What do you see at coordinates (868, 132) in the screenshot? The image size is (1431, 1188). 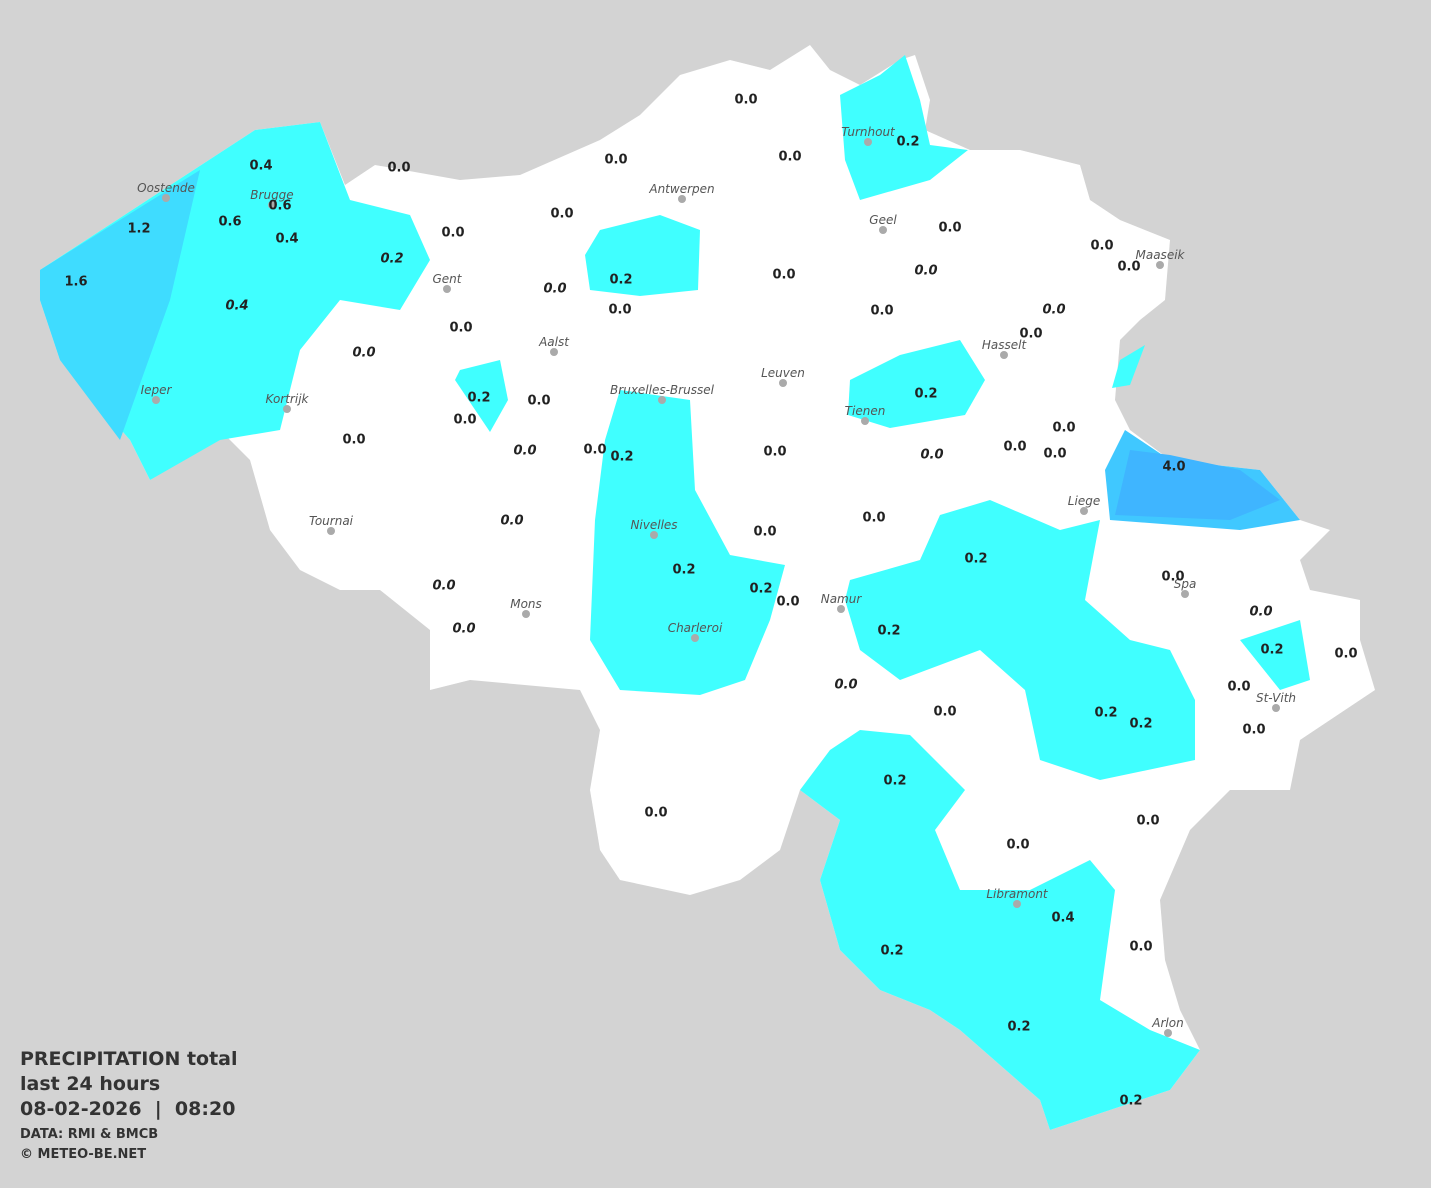 I see `city-label: Turnhout` at bounding box center [868, 132].